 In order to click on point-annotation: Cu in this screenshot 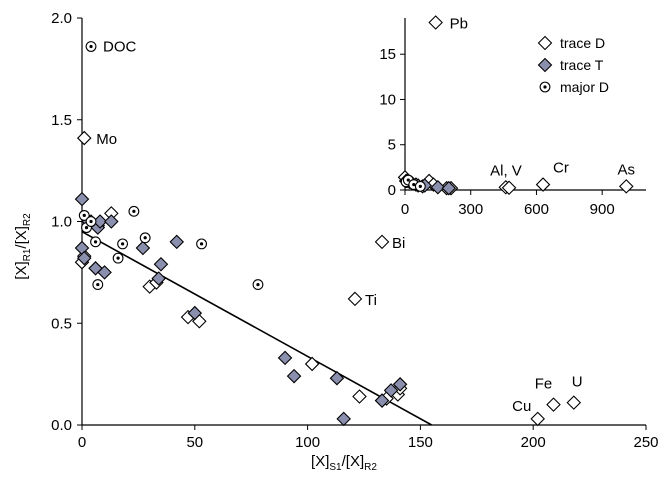, I will do `click(521, 406)`.